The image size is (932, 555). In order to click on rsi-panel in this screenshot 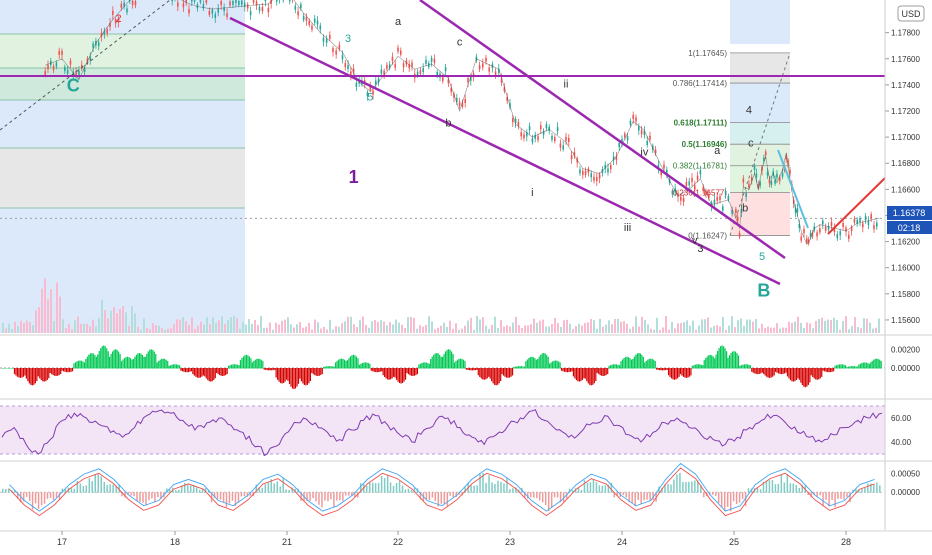, I will do `click(442, 431)`.